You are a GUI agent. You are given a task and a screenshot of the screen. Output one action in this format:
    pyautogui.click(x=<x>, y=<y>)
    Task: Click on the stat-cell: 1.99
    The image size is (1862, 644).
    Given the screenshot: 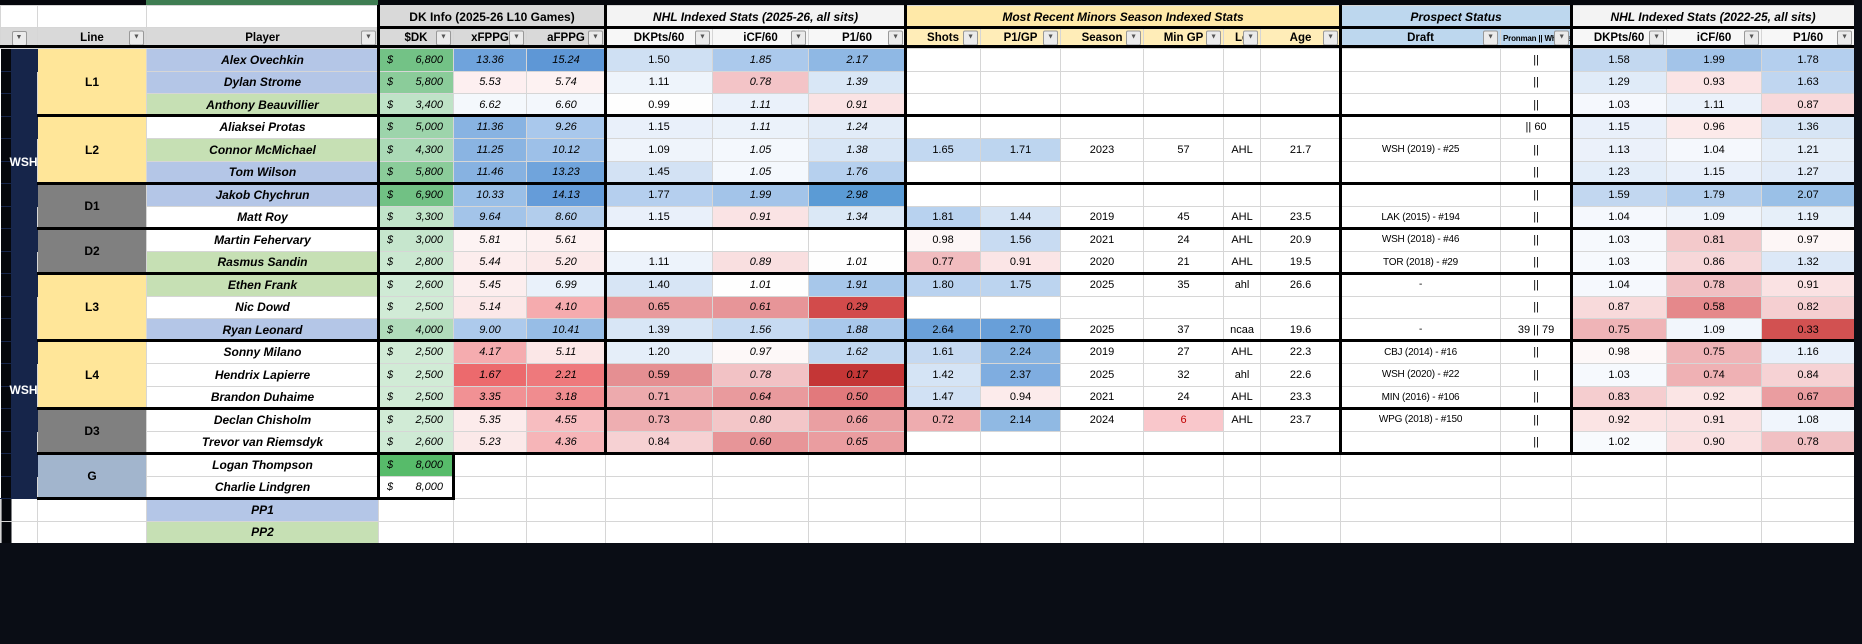 What is the action you would take?
    pyautogui.click(x=1714, y=60)
    